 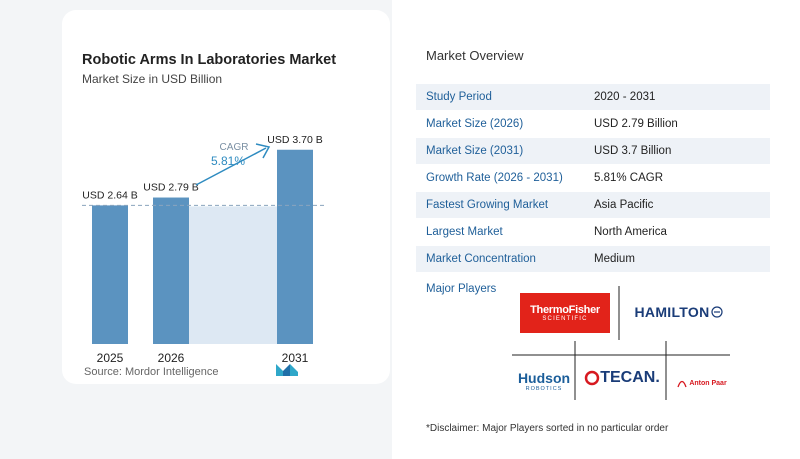 I want to click on overview-value: USD 2.79 Billion, so click(x=636, y=124).